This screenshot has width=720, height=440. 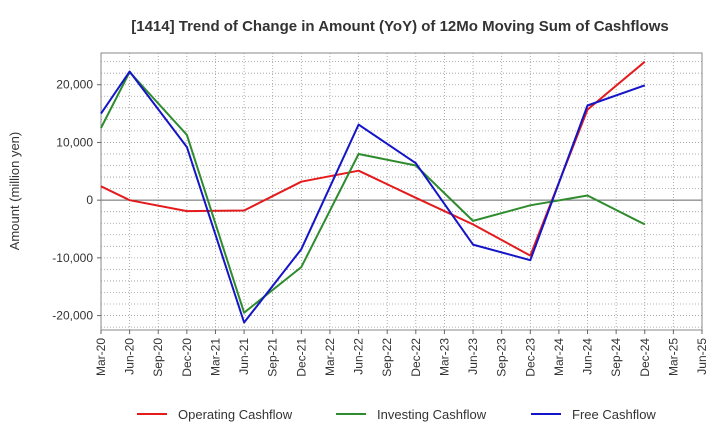 What do you see at coordinates (416, 357) in the screenshot?
I see `x-tick-label: Dec-22` at bounding box center [416, 357].